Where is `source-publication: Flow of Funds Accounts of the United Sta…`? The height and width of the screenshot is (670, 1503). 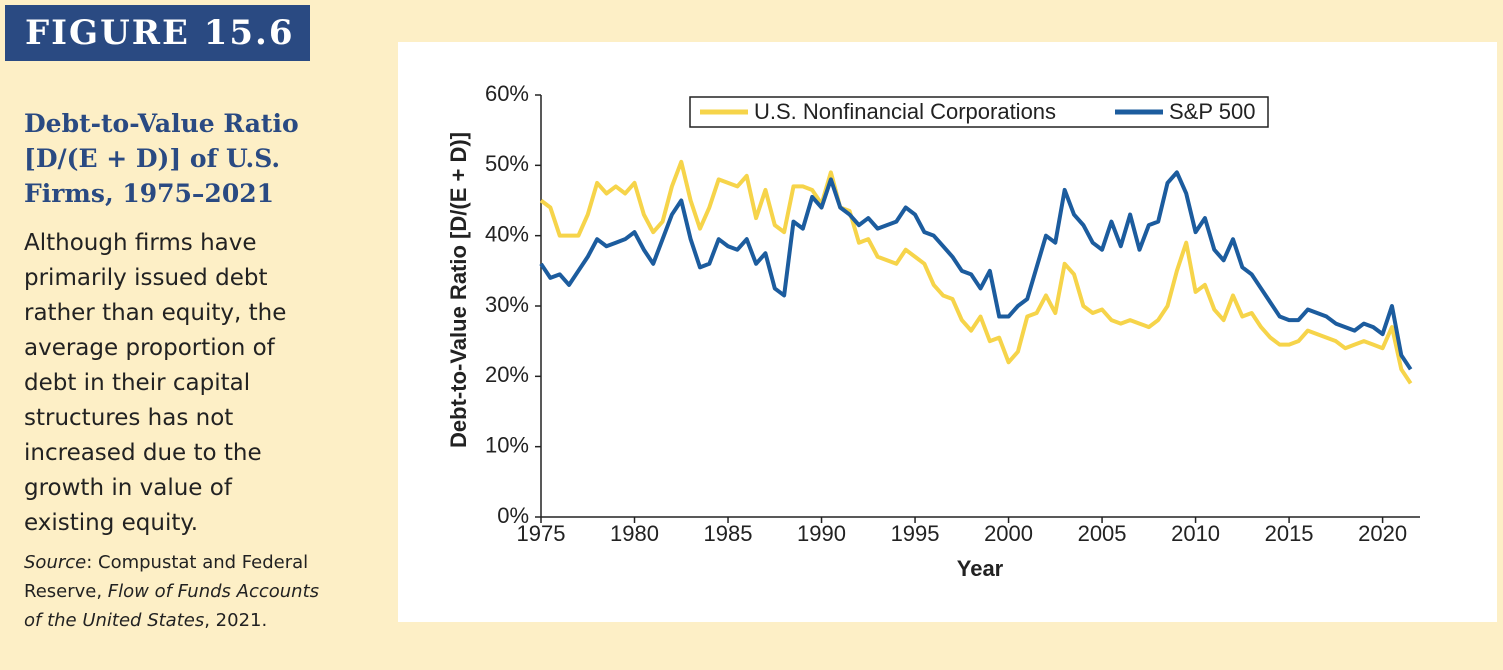 source-publication: Flow of Funds Accounts of the United Sta… is located at coordinates (172, 606).